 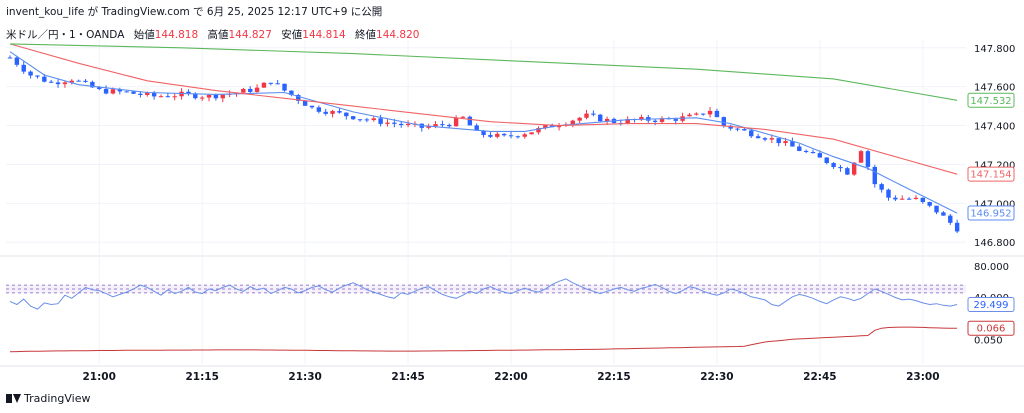 What do you see at coordinates (292, 35) in the screenshot?
I see `low-label: 安値` at bounding box center [292, 35].